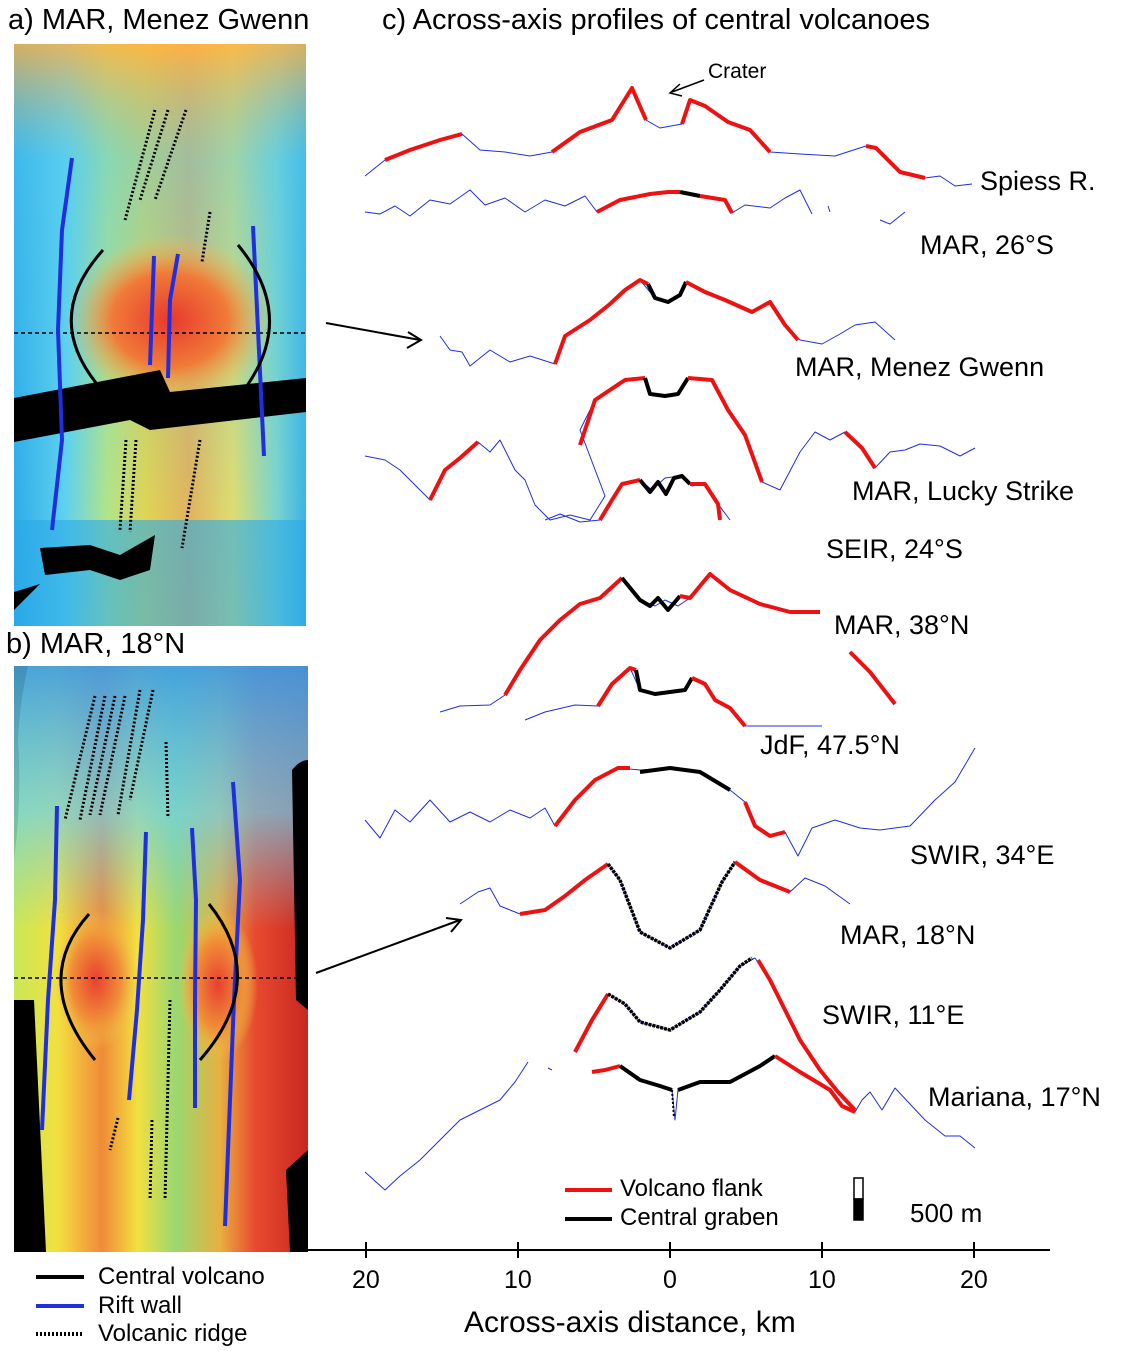  What do you see at coordinates (173, 1333) in the screenshot?
I see `legend-volcanic-ridge-label: Volcanic ridge` at bounding box center [173, 1333].